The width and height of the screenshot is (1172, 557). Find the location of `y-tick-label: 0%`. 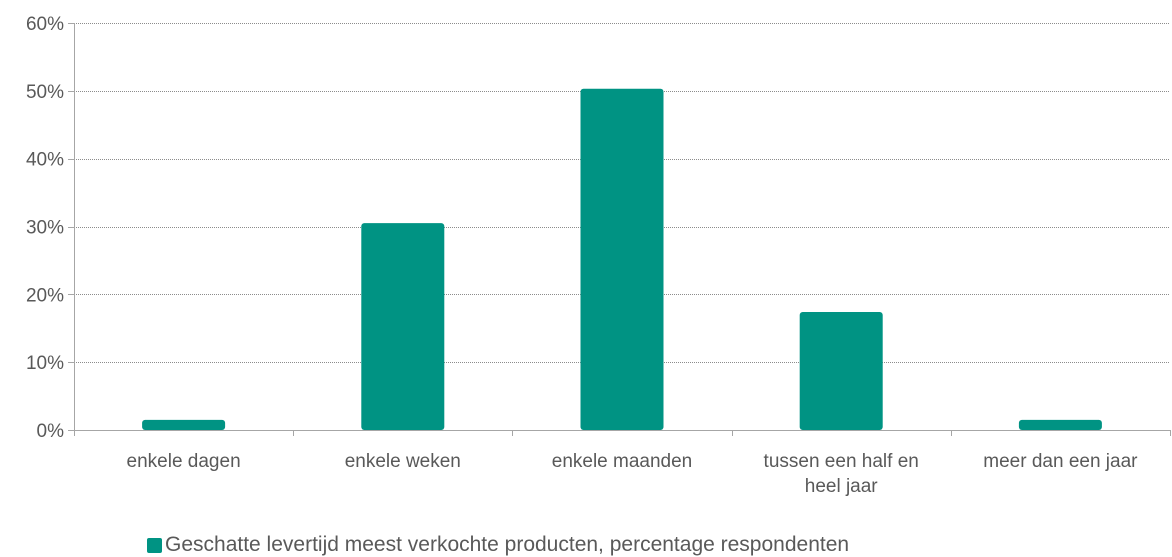

y-tick-label: 0% is located at coordinates (51, 431).